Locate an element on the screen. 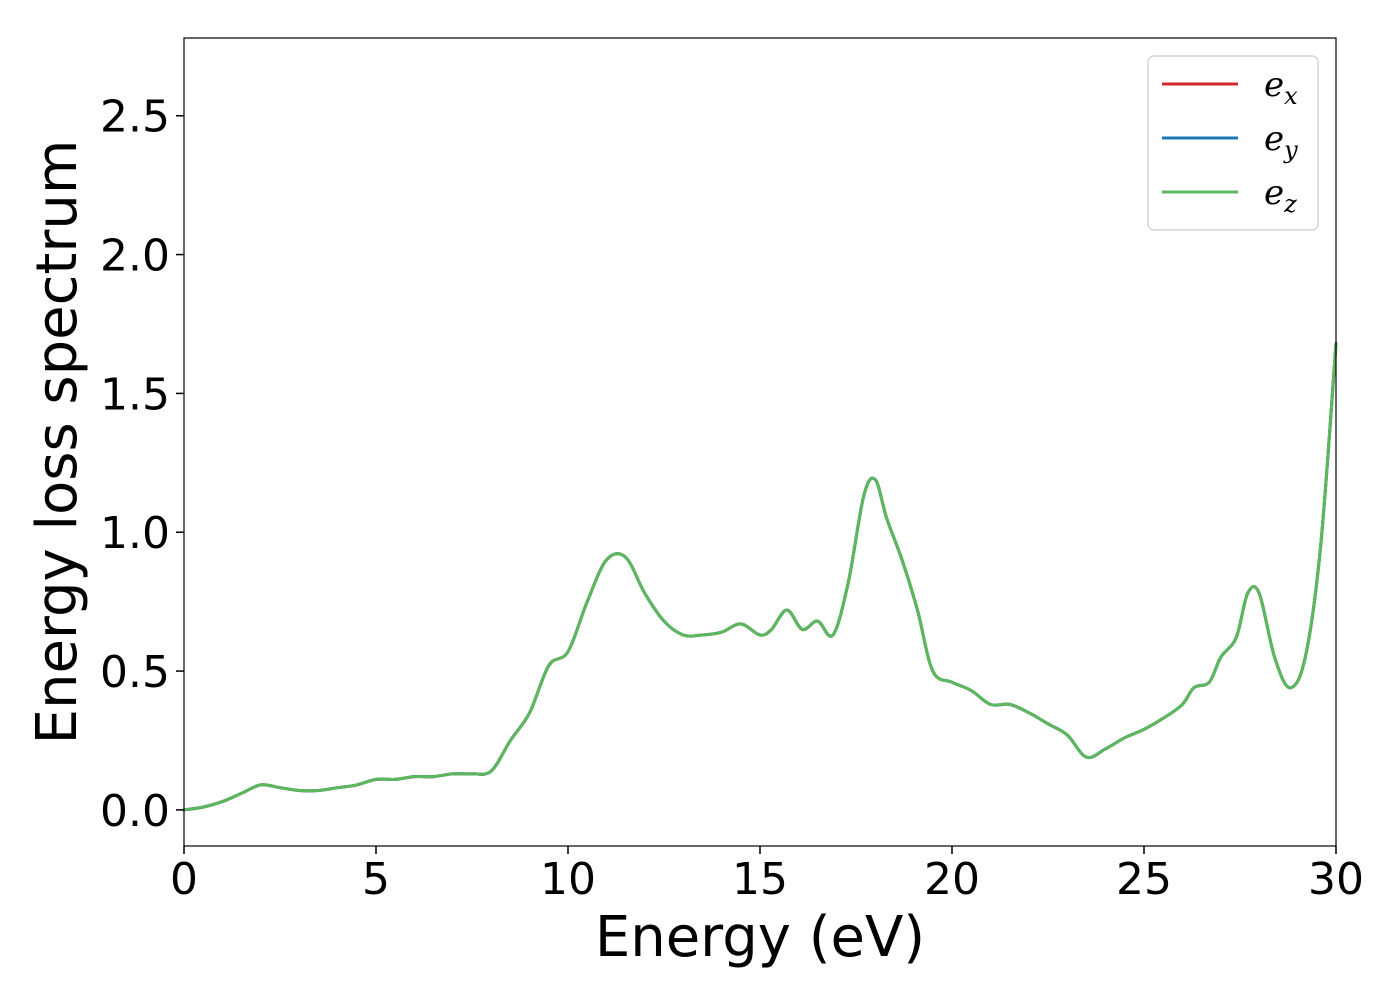  x-tick-label: 0 is located at coordinates (184, 879).